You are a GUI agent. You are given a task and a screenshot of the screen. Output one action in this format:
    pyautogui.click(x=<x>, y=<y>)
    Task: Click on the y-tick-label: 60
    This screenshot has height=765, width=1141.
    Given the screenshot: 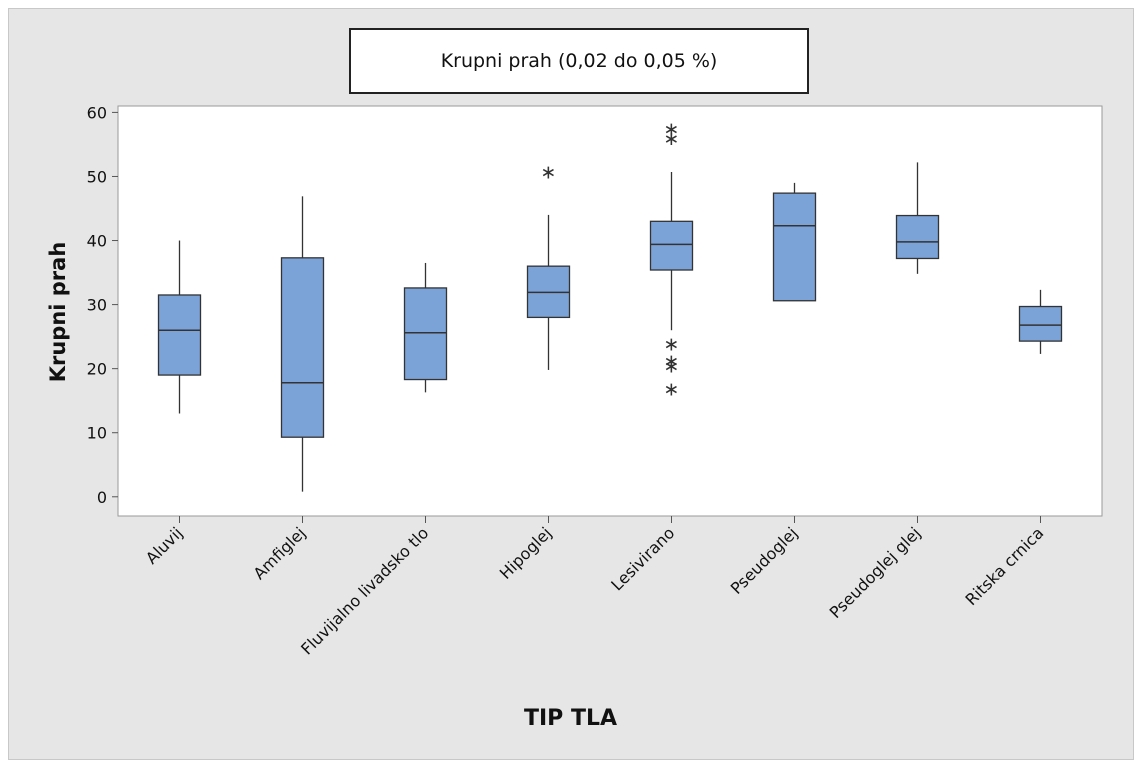 What is the action you would take?
    pyautogui.click(x=97, y=112)
    